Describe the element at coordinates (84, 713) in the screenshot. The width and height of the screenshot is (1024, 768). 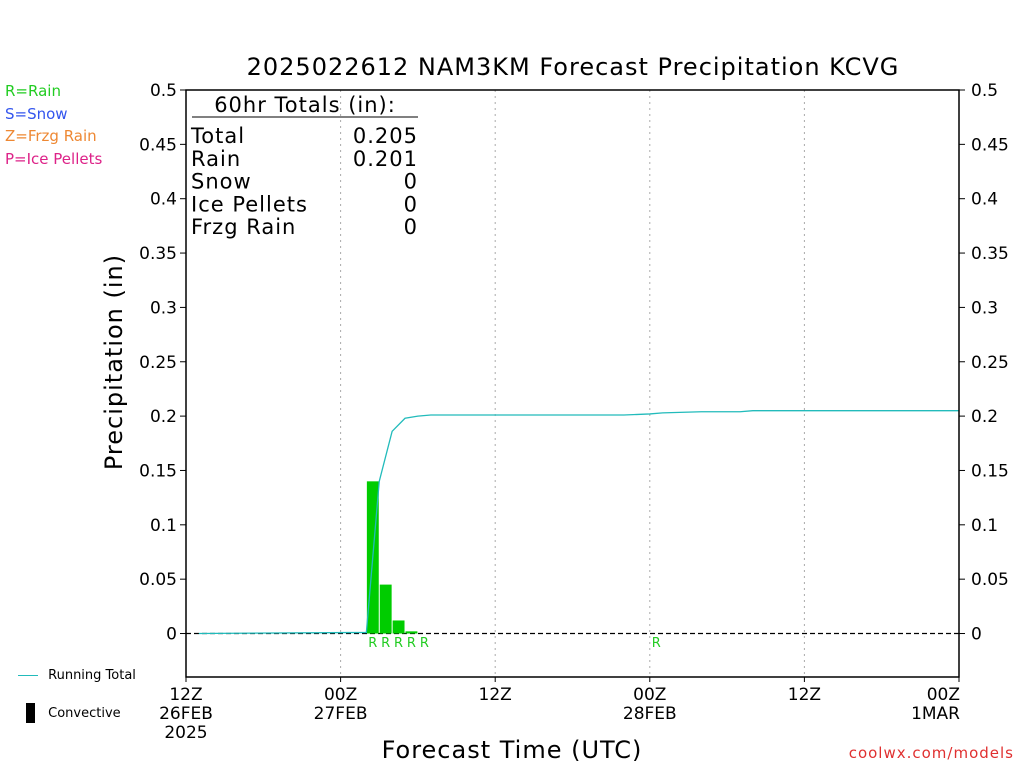
I see `convective-label: Convective` at that location.